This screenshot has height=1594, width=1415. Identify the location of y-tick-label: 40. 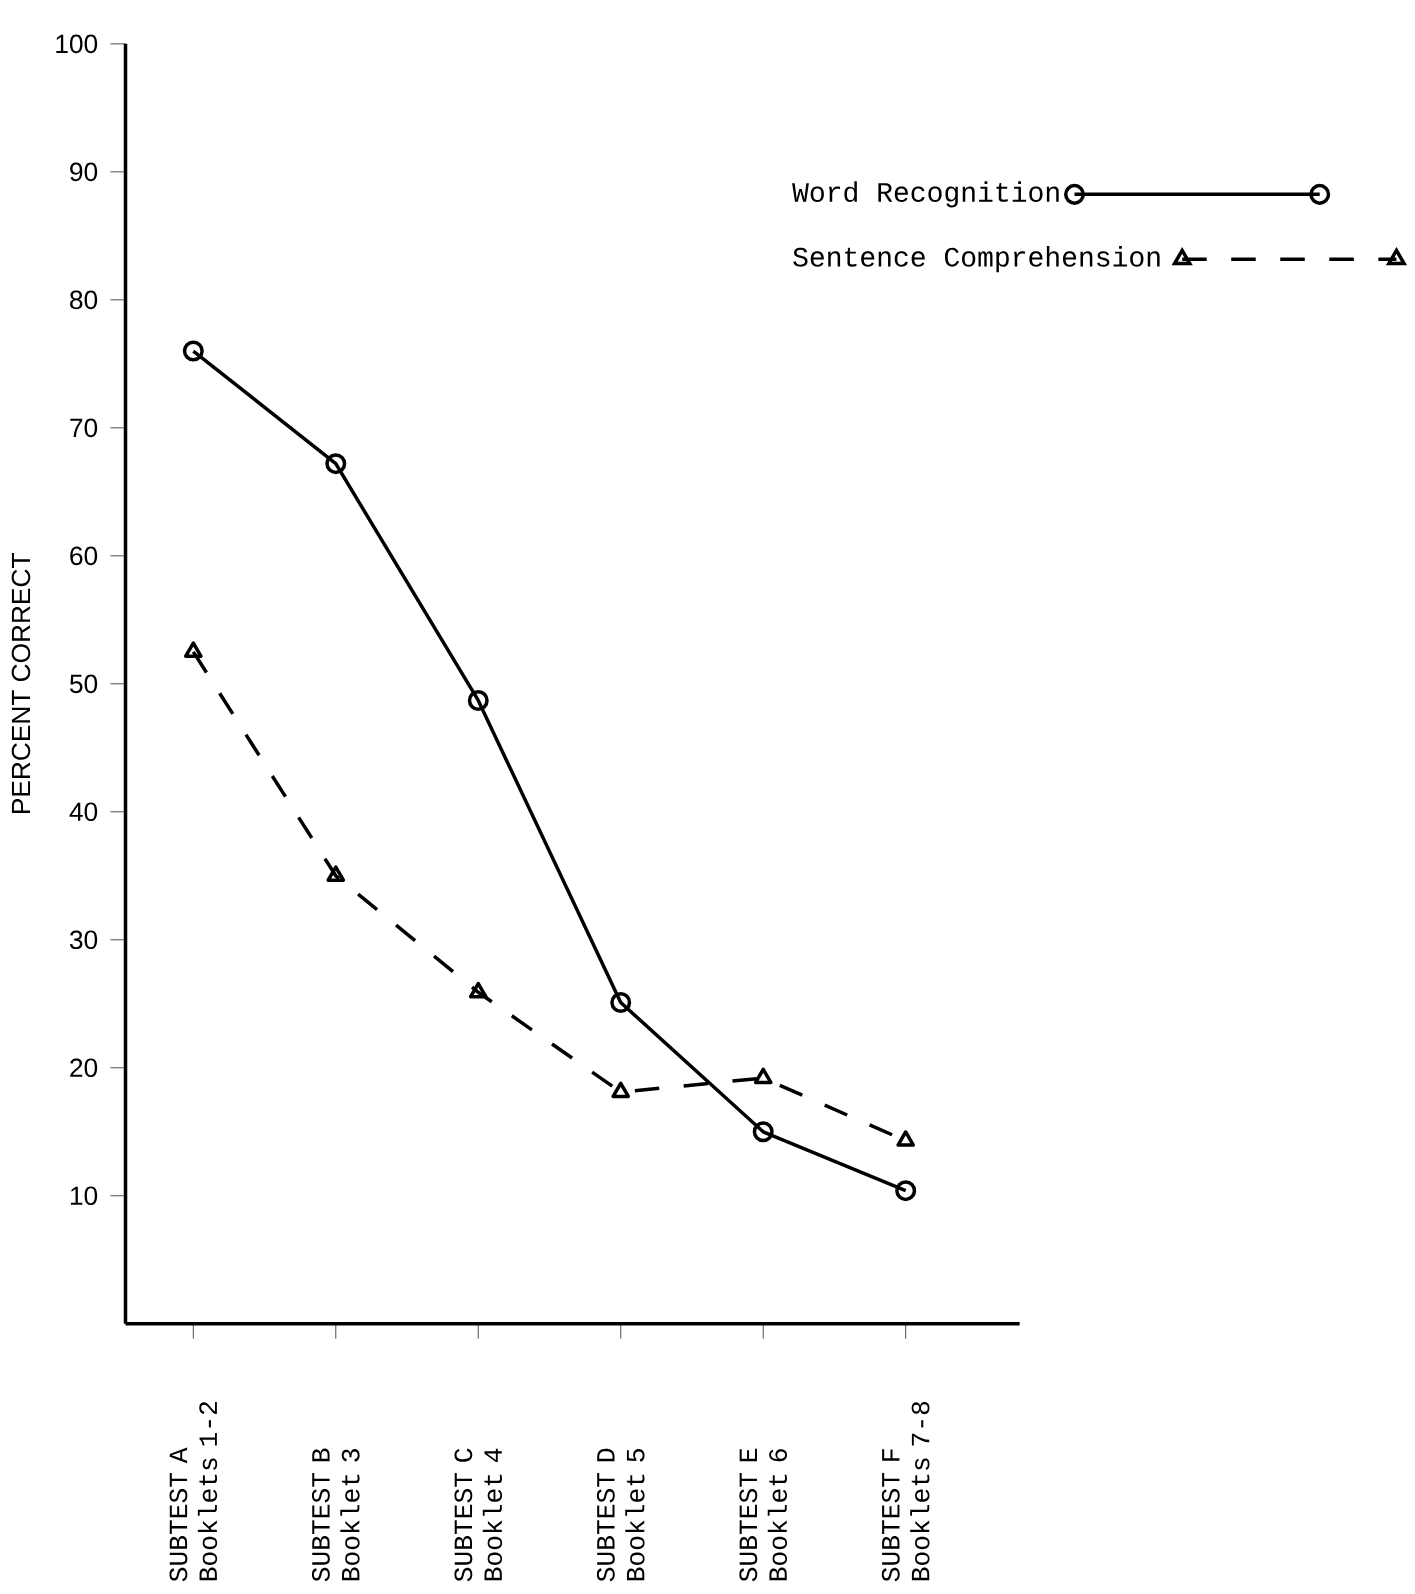
(83, 812).